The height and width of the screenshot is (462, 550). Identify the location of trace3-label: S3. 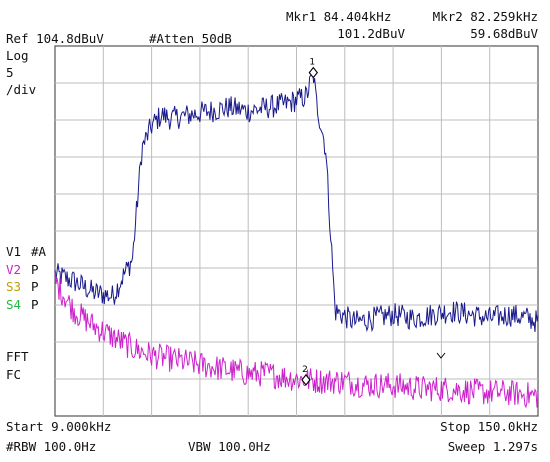
(14, 286).